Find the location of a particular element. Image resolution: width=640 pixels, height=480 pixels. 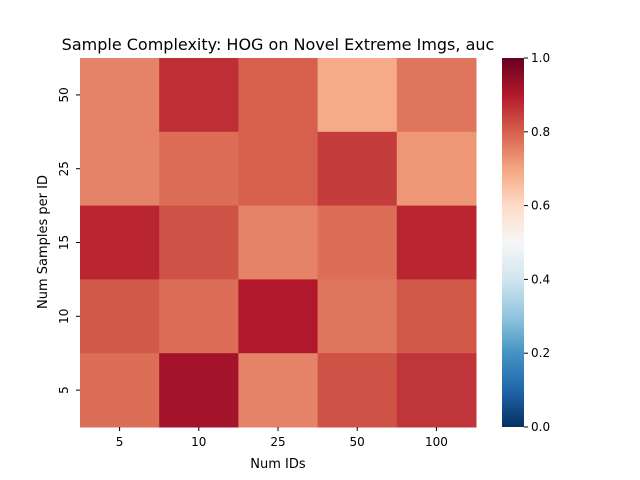

x-tick-label: 25 is located at coordinates (277, 442).